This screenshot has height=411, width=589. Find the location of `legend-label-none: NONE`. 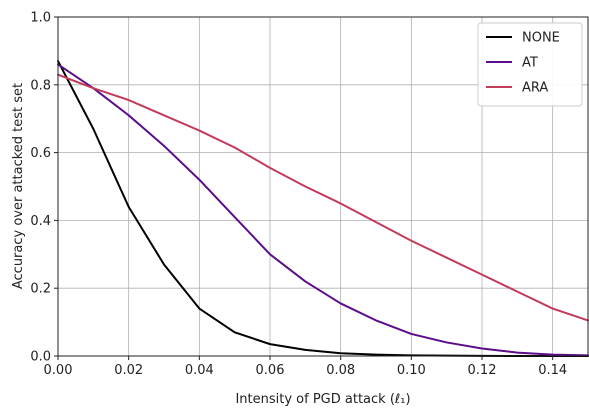

legend-label-none: NONE is located at coordinates (541, 38).